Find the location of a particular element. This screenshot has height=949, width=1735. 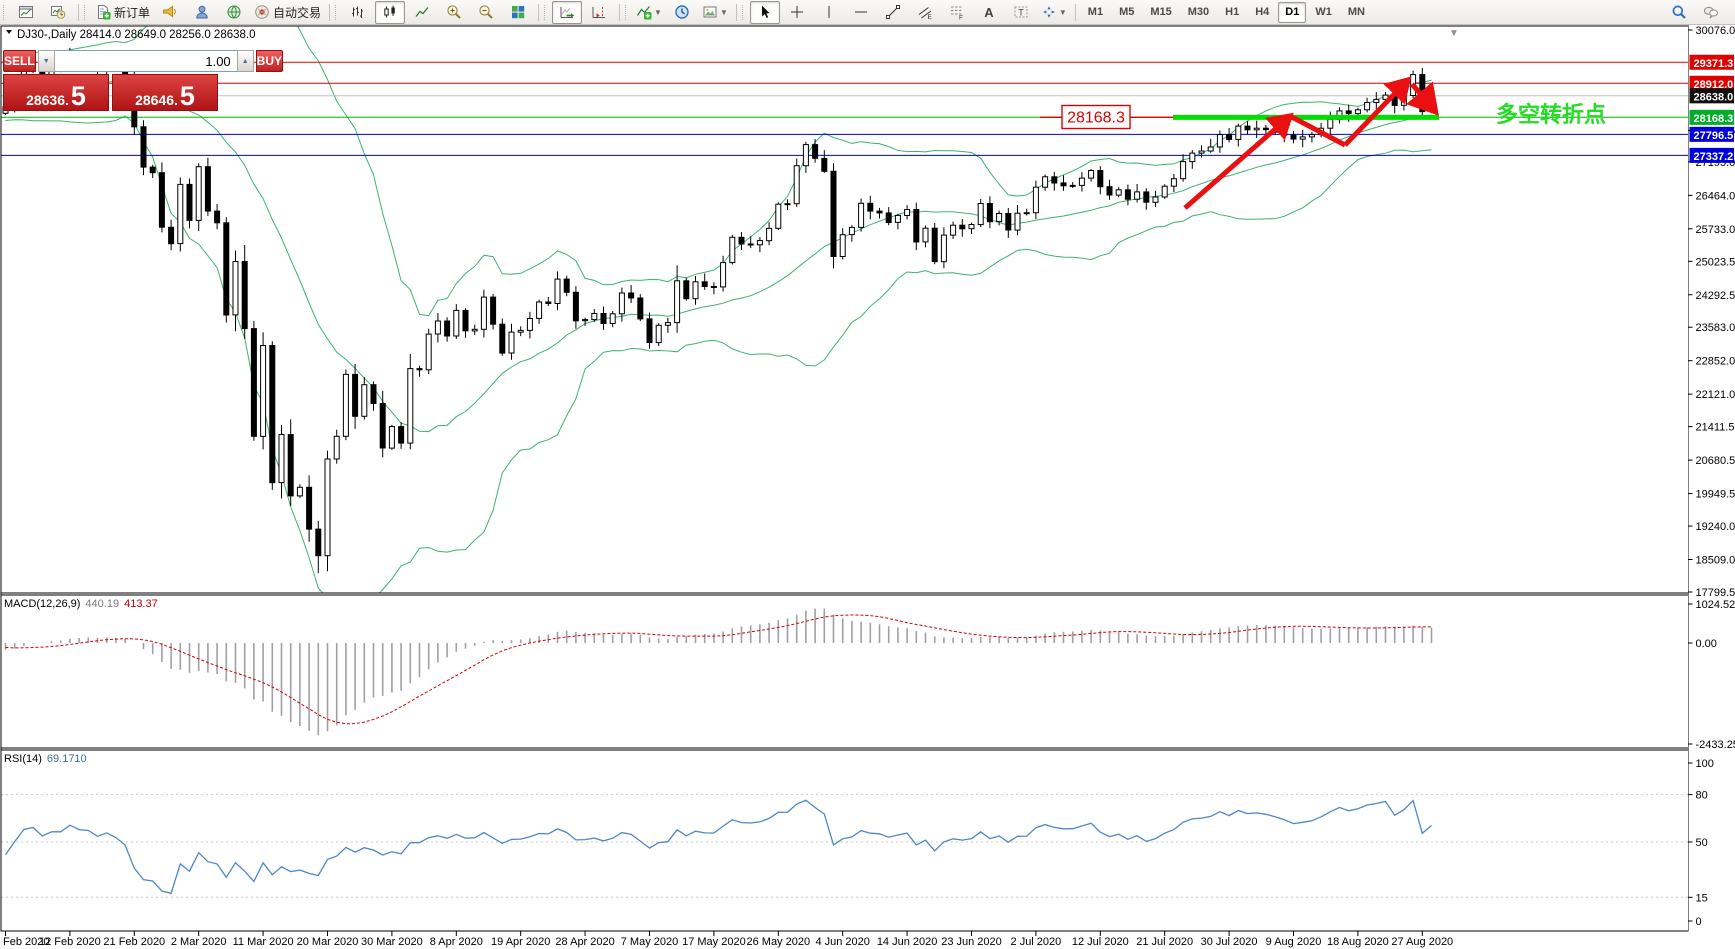

new-order-button: 新订单 is located at coordinates (122, 12).